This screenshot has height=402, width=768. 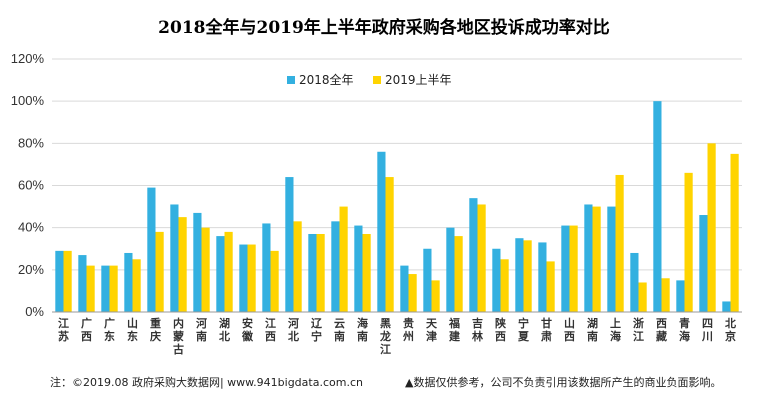 What do you see at coordinates (432, 330) in the screenshot?
I see `x-tick-label: 天津` at bounding box center [432, 330].